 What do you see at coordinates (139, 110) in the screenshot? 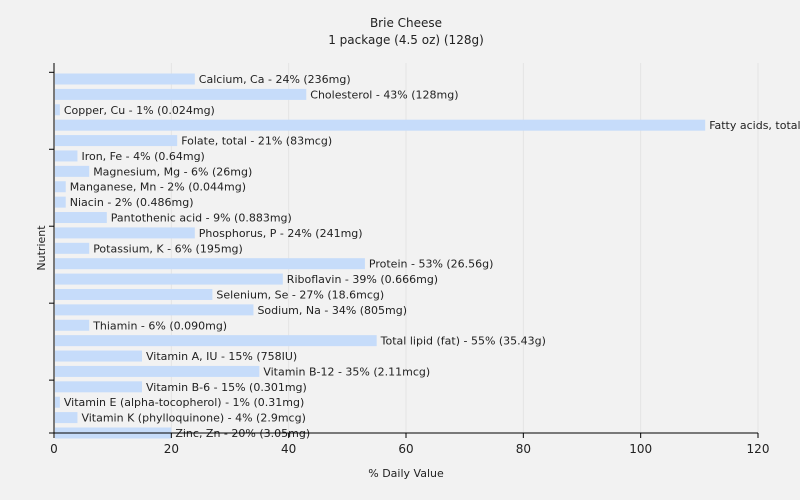
I see `bar-label-3: Copper, Cu - 1% (0.024mg)` at bounding box center [139, 110].